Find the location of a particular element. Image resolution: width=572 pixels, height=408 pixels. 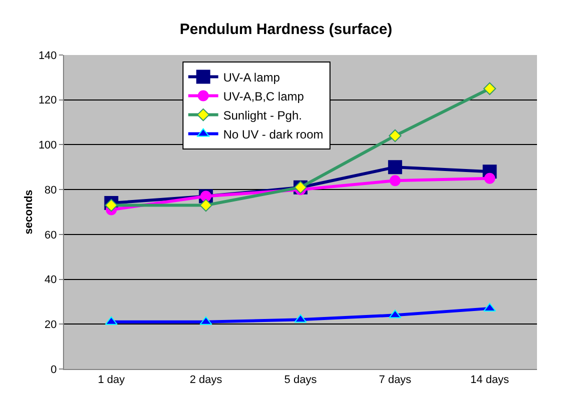

legend-label: Sunlight - Pgh. is located at coordinates (262, 115).